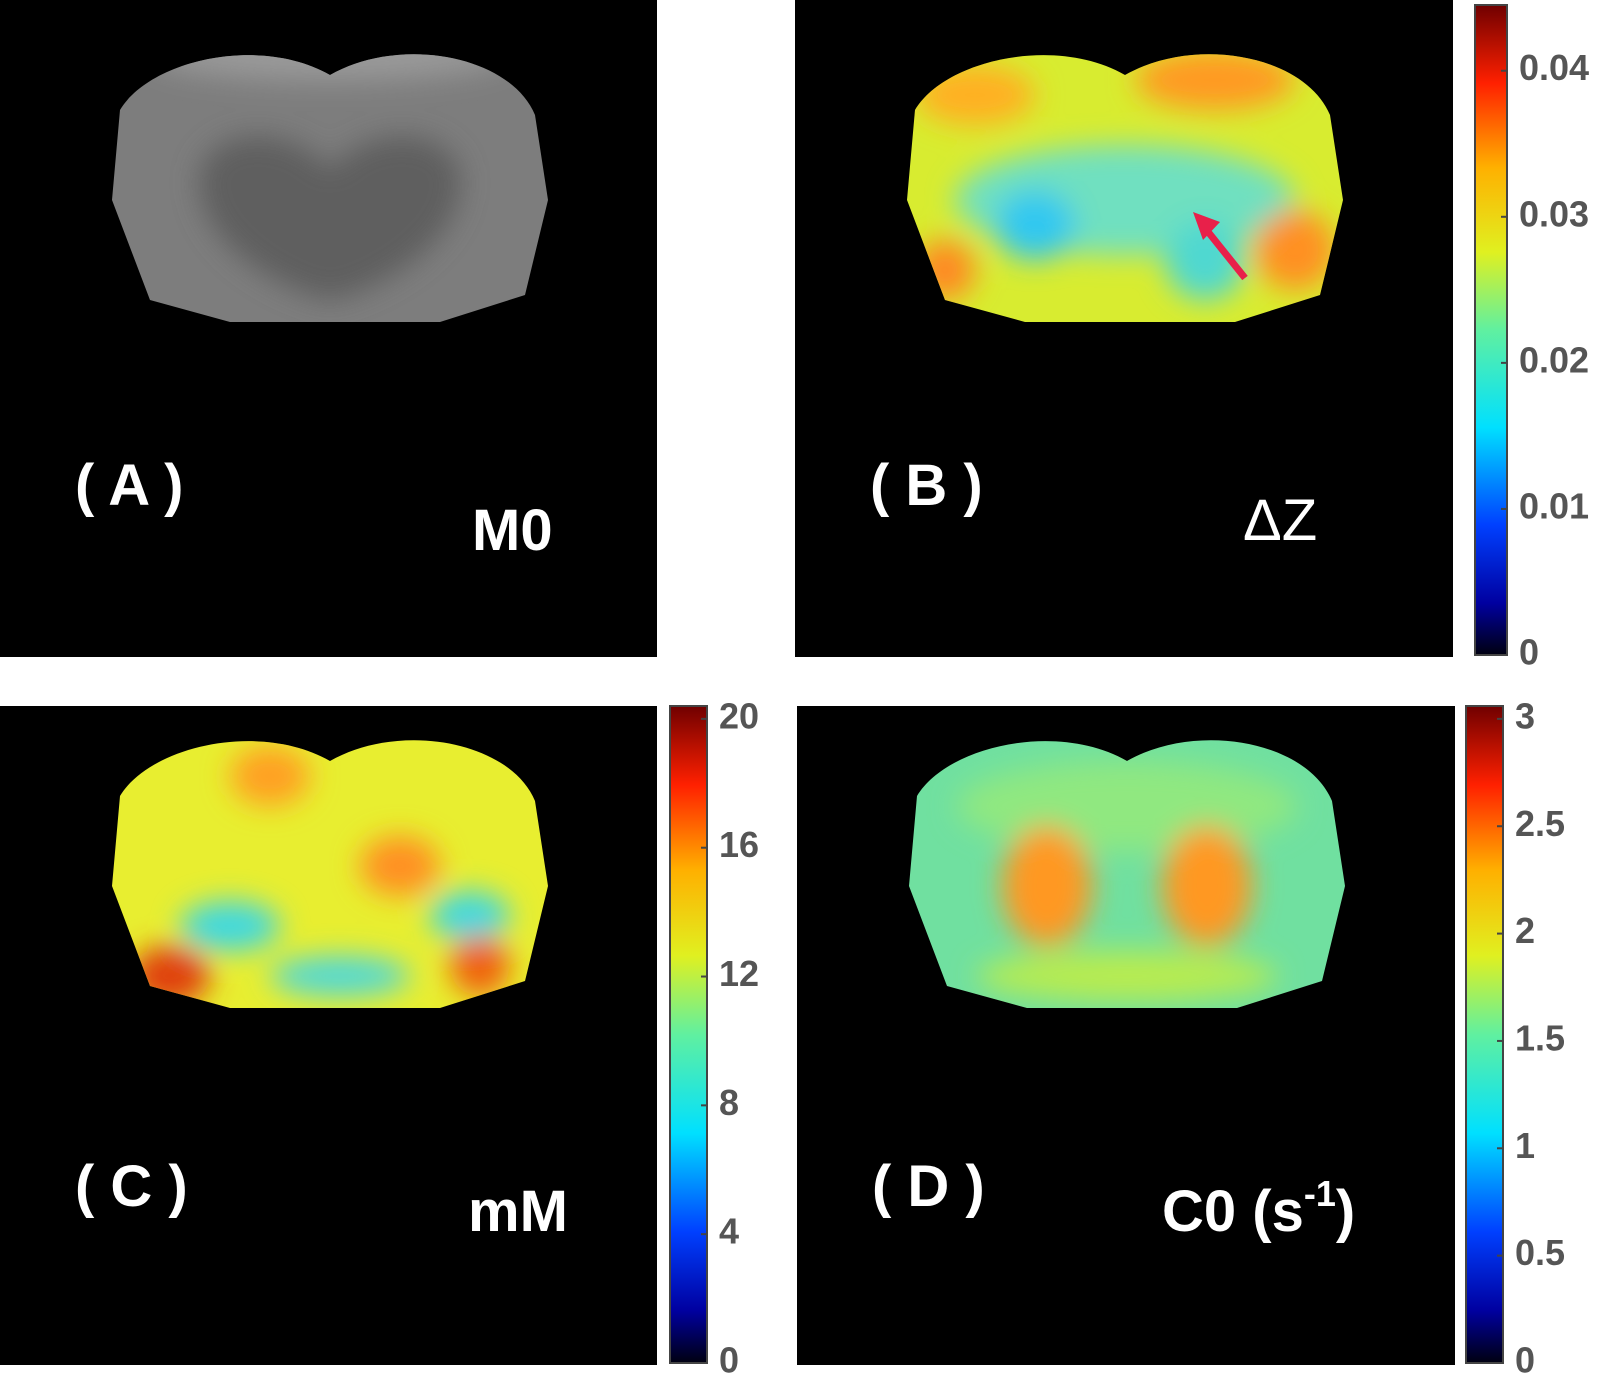 The width and height of the screenshot is (1604, 1376). Describe the element at coordinates (1554, 67) in the screenshot. I see `colorbar-tick-label: 0.04` at that location.